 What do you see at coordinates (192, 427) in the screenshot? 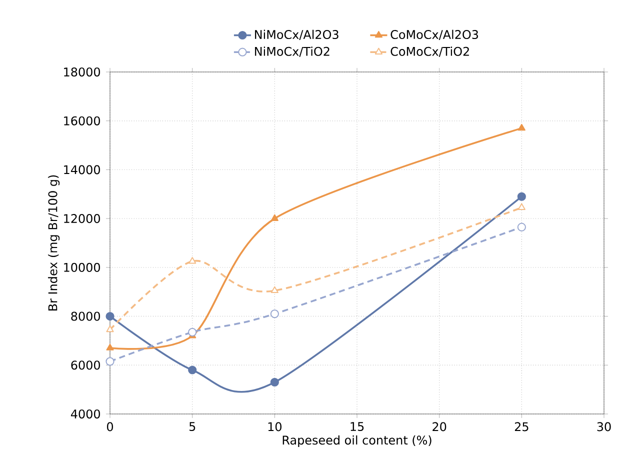
I see `x-tick-label: 5` at bounding box center [192, 427].